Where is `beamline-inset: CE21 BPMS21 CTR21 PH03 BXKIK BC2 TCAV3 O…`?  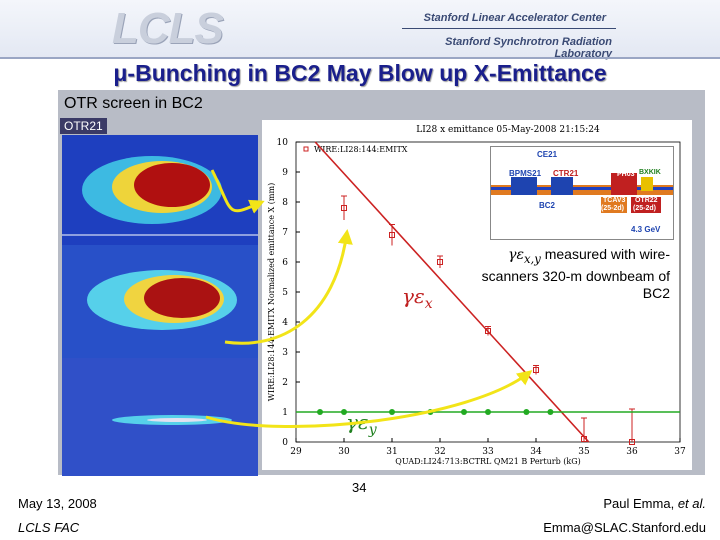 beamline-inset: CE21 BPMS21 CTR21 PH03 BXKIK BC2 TCAV3 O… is located at coordinates (582, 193).